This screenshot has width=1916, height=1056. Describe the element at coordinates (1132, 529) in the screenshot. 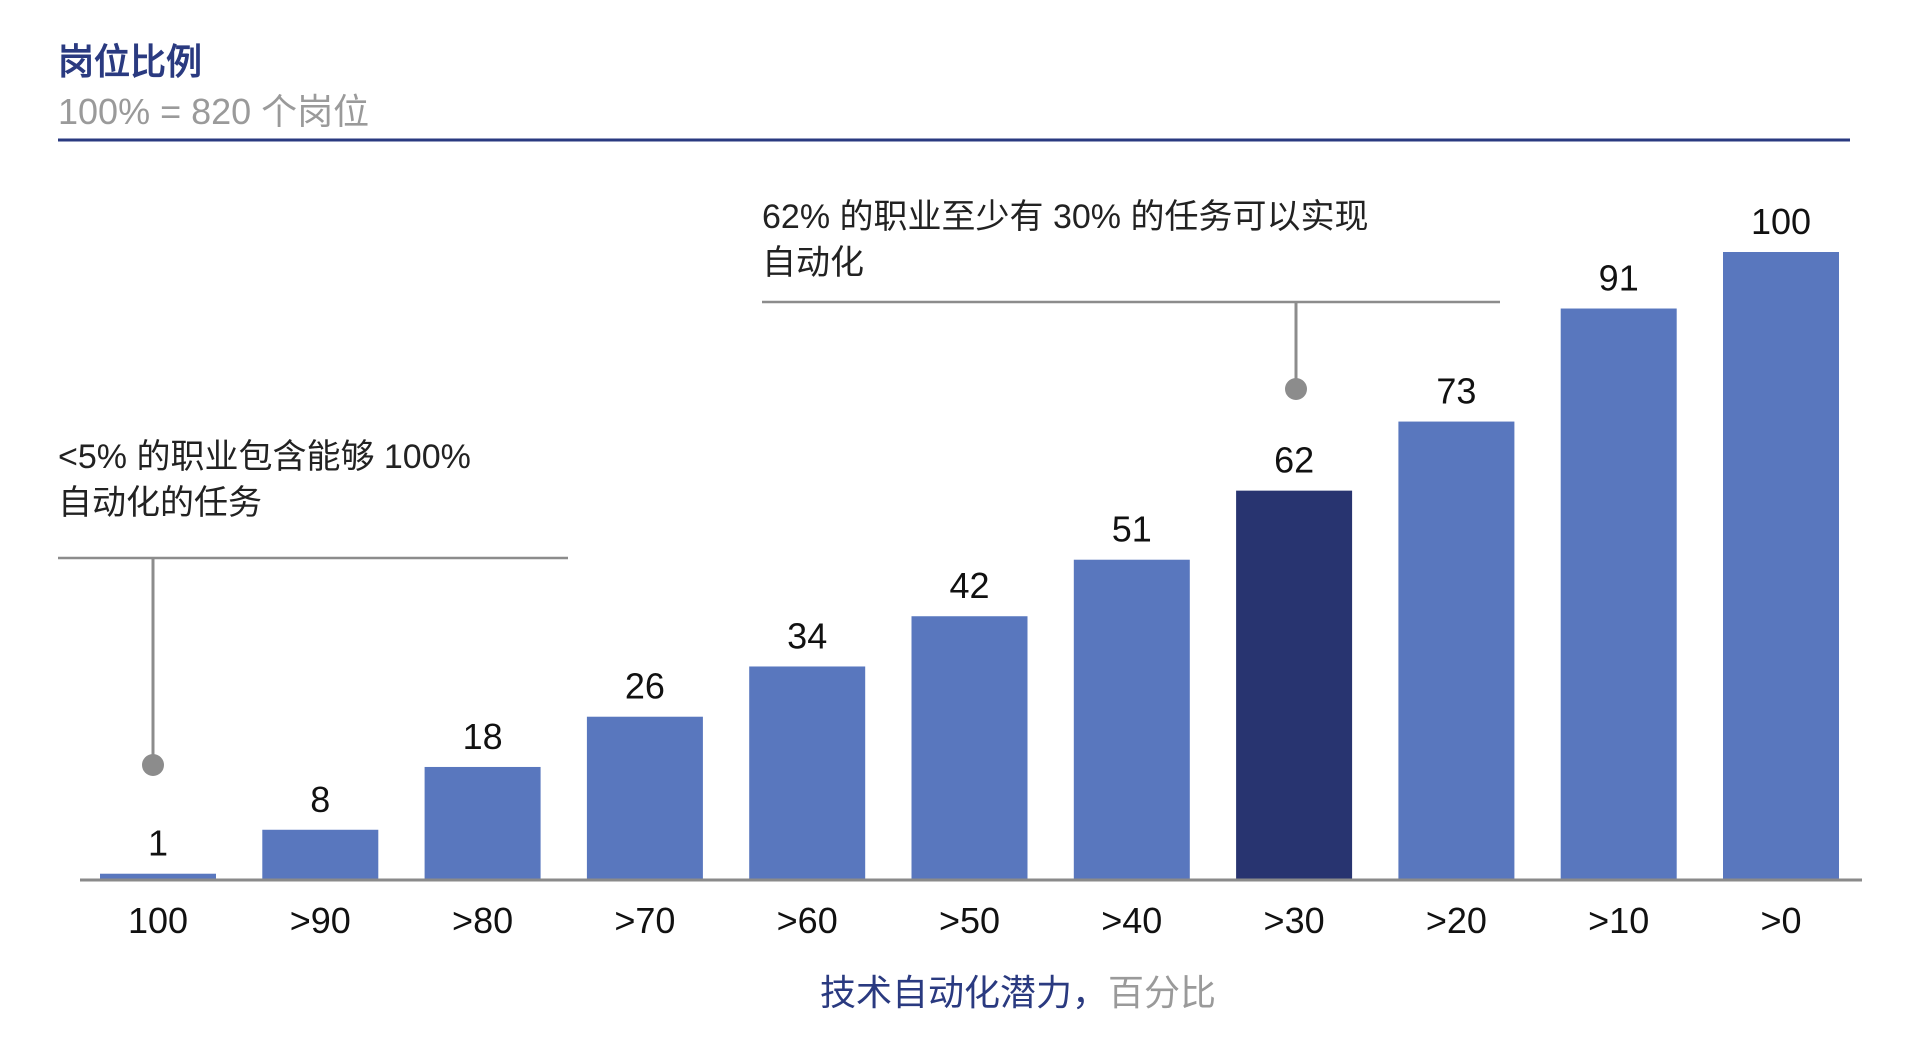

I see `value-label-gt40: 51` at that location.